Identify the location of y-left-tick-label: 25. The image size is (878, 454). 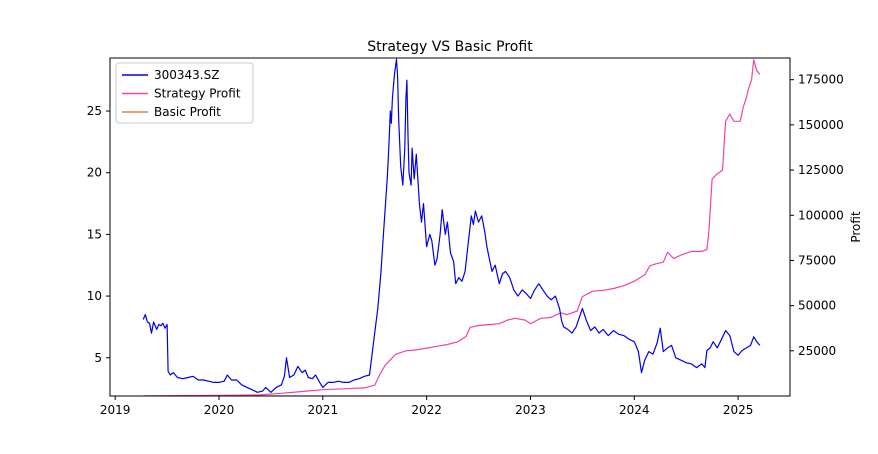
(94, 111).